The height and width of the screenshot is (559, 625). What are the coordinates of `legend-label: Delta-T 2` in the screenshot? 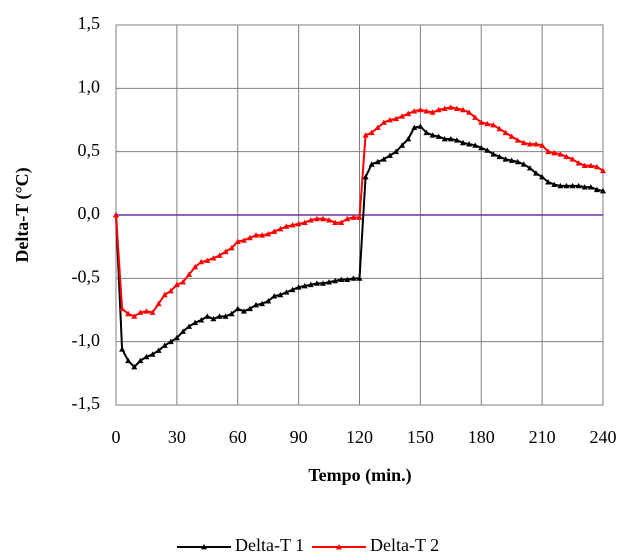 It's located at (404, 545).